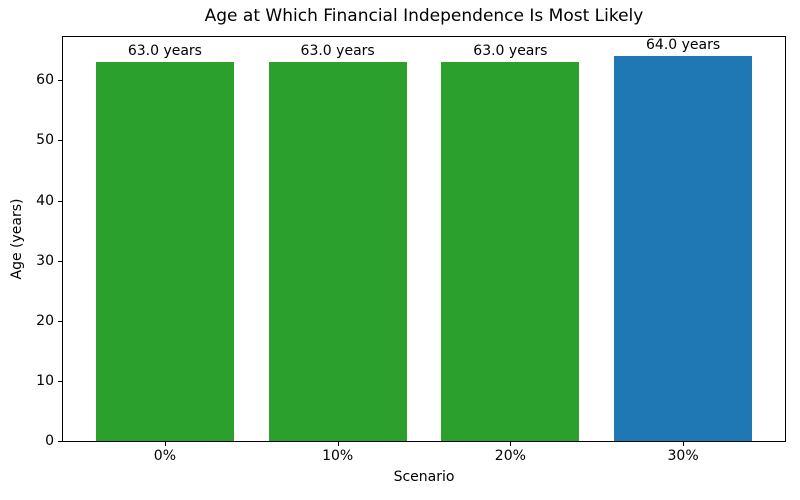  What do you see at coordinates (510, 251) in the screenshot?
I see `bar-20%` at bounding box center [510, 251].